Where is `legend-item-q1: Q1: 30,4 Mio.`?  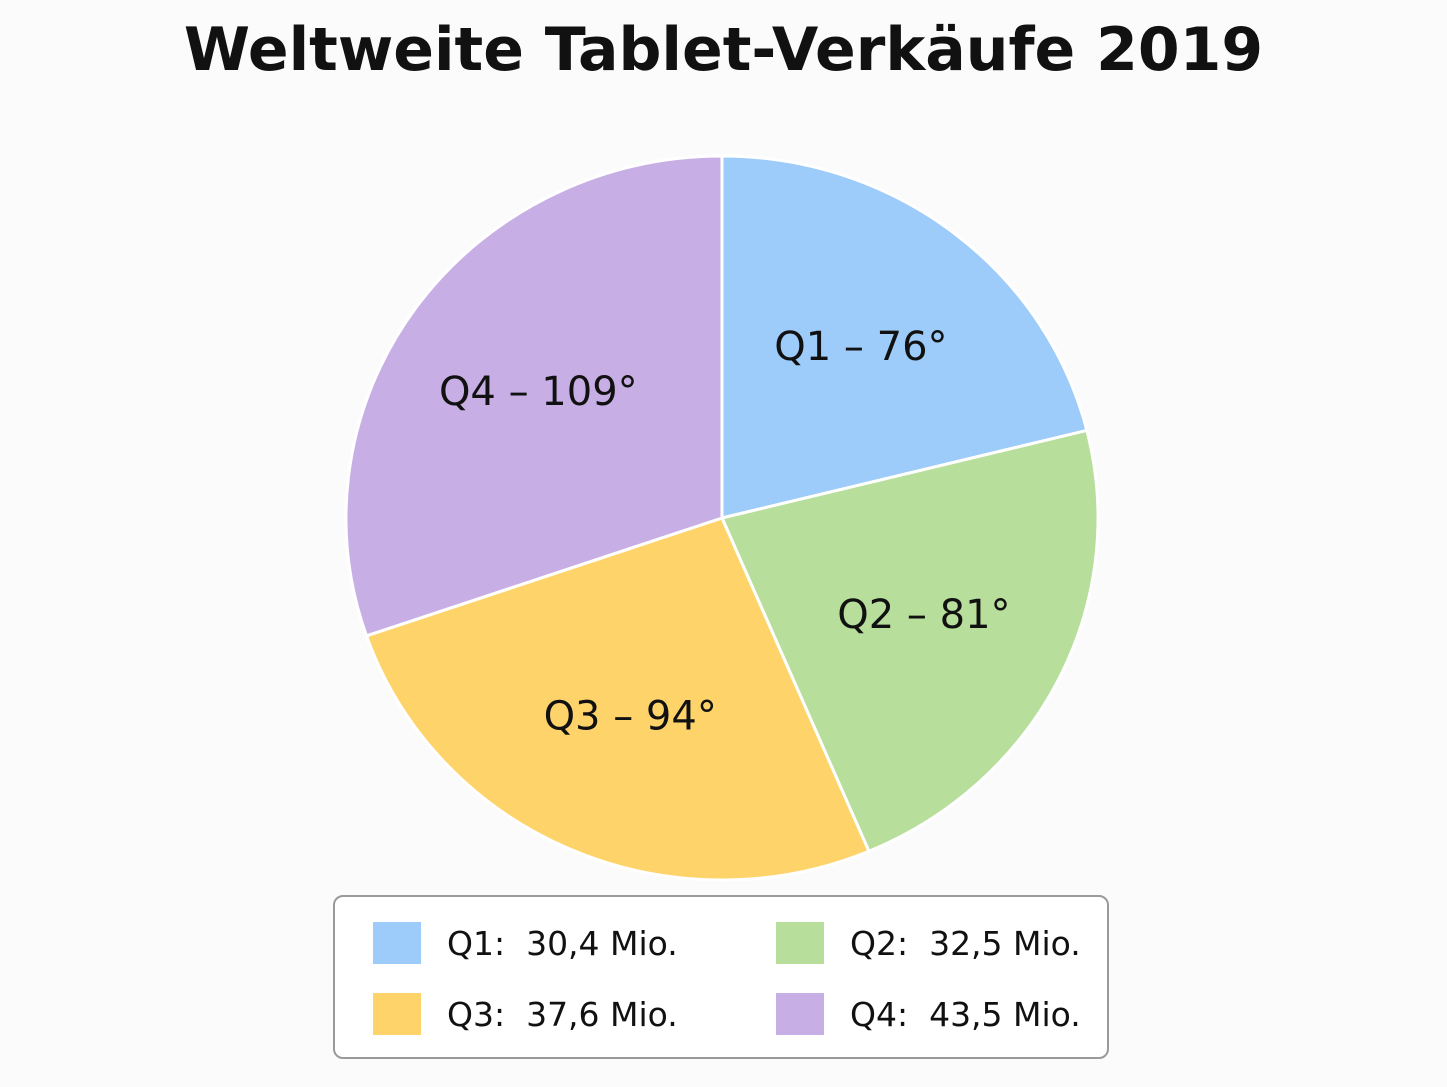
legend-item-q1: Q1: 30,4 Mio. is located at coordinates (525, 943).